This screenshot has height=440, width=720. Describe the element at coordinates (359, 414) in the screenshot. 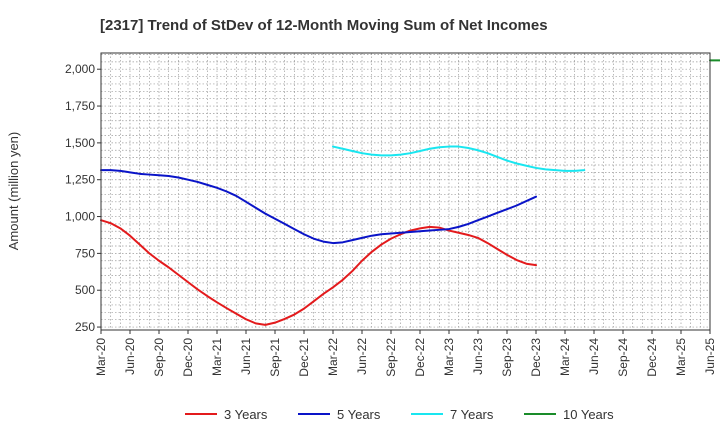

I see `legend-label-2: 5 Years` at that location.